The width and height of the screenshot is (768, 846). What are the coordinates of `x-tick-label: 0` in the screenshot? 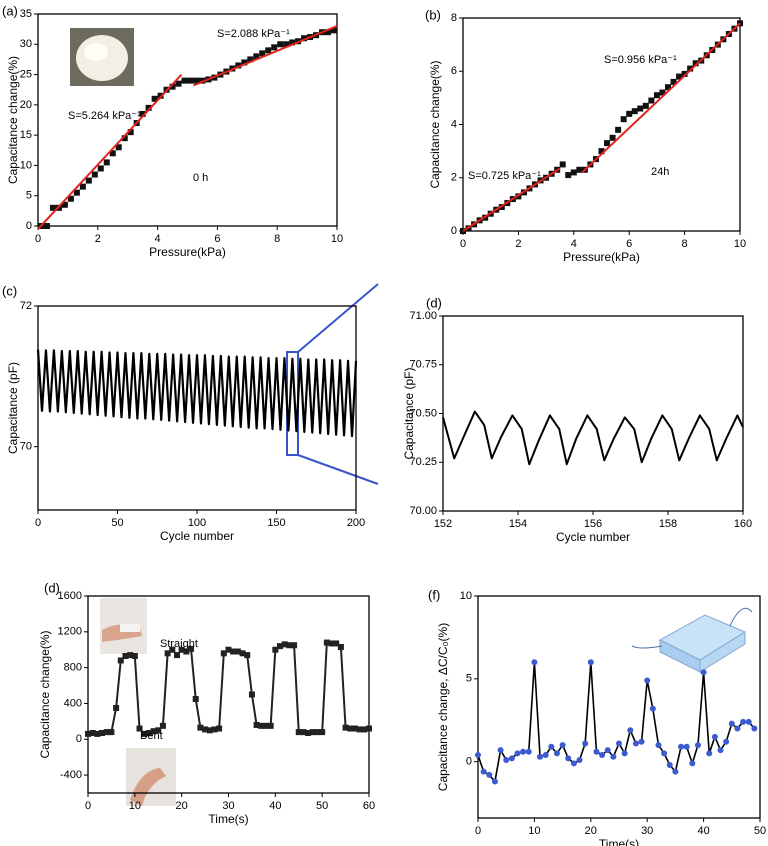 It's located at (38, 523).